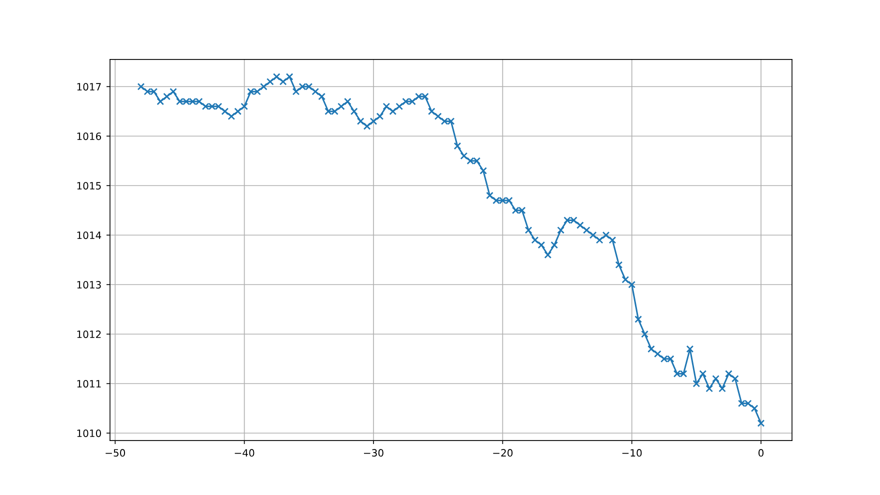 This screenshot has width=880, height=495. Describe the element at coordinates (89, 285) in the screenshot. I see `y-tick-label: 1013` at that location.